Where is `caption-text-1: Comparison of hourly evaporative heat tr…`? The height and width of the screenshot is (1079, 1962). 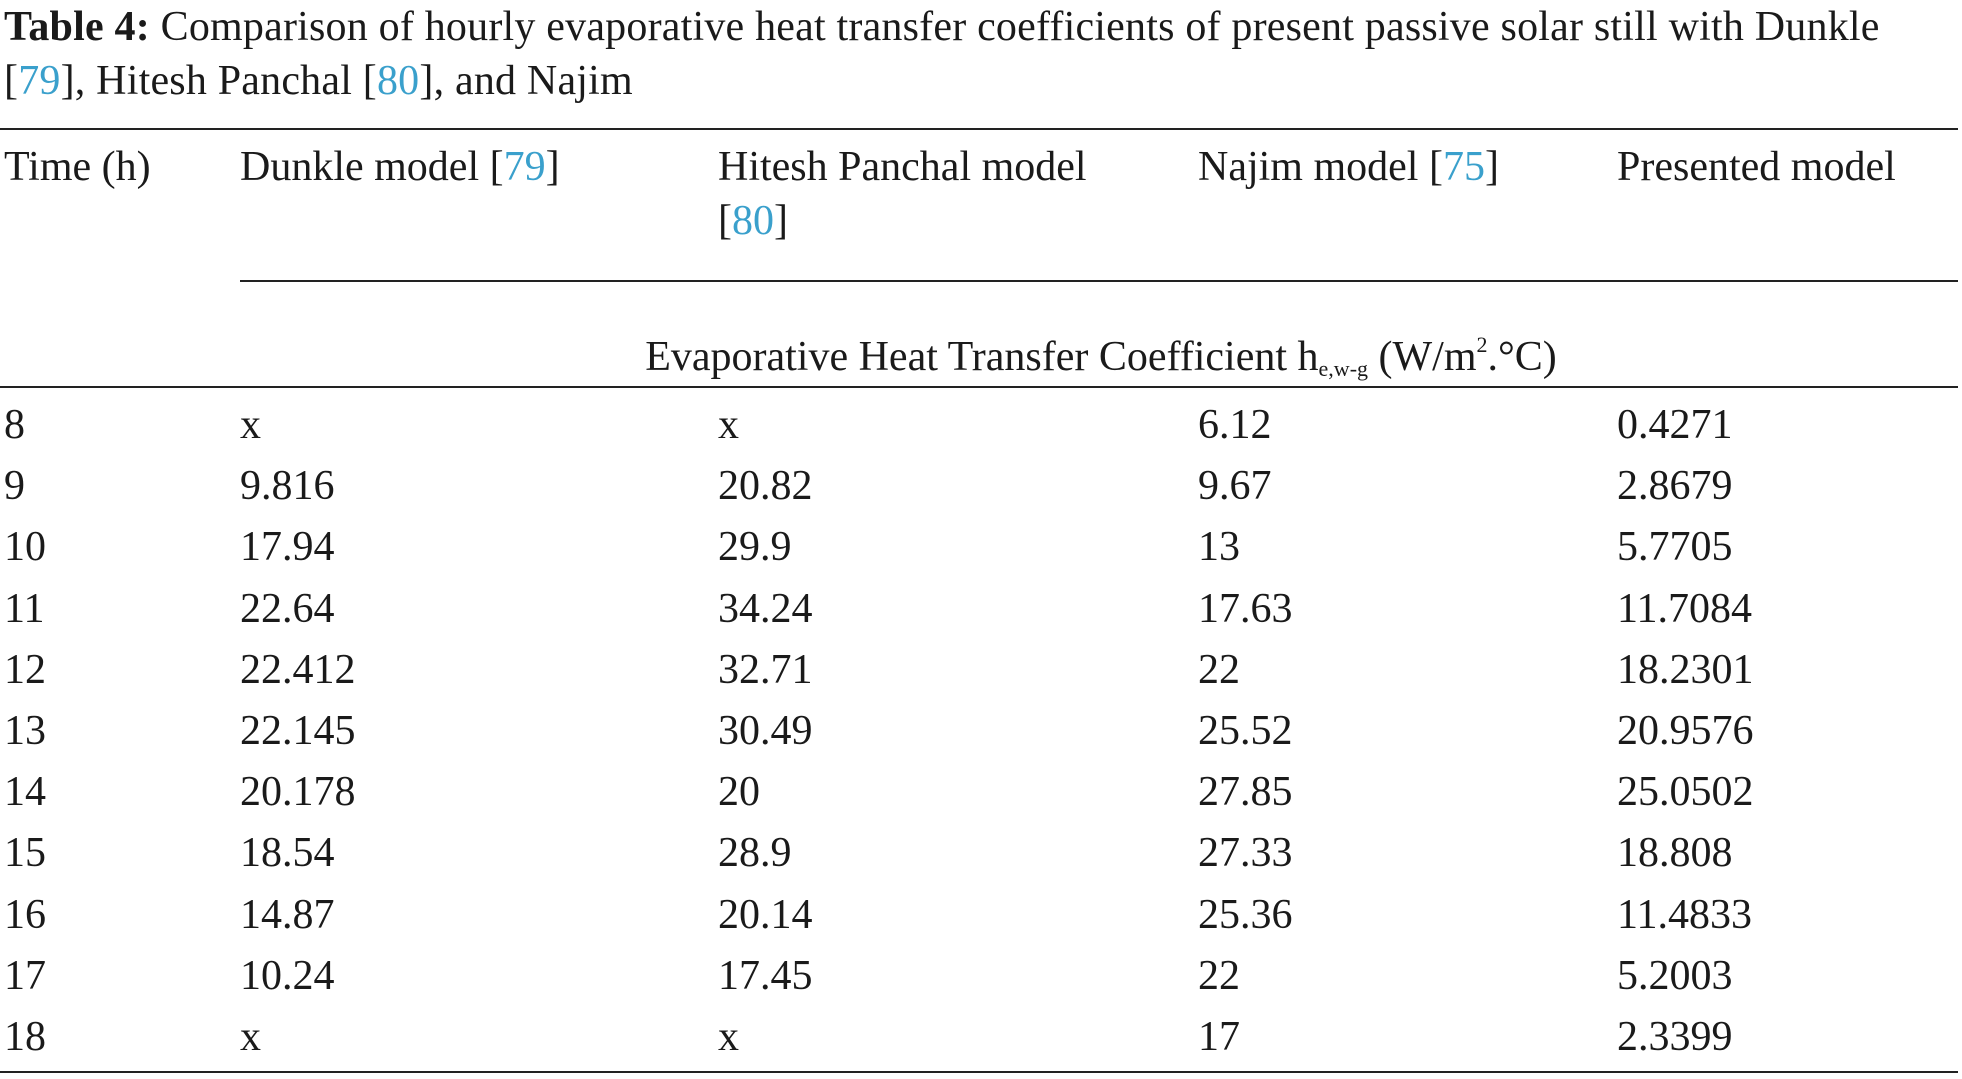 caption-text-1: Comparison of hourly evaporative heat tr… is located at coordinates (942, 54).